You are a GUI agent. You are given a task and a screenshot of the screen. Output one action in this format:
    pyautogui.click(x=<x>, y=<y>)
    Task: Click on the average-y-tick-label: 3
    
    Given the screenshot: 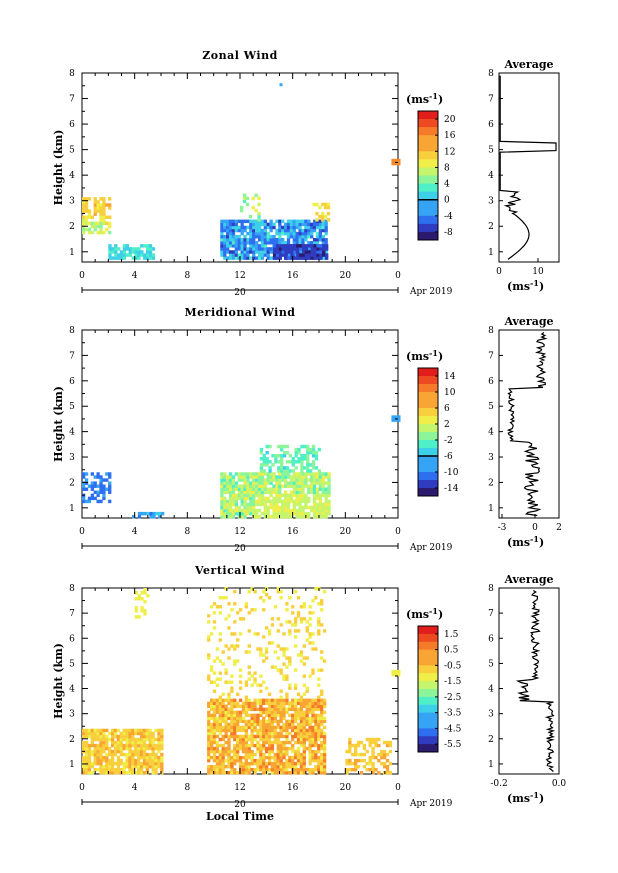 What is the action you would take?
    pyautogui.click(x=491, y=715)
    